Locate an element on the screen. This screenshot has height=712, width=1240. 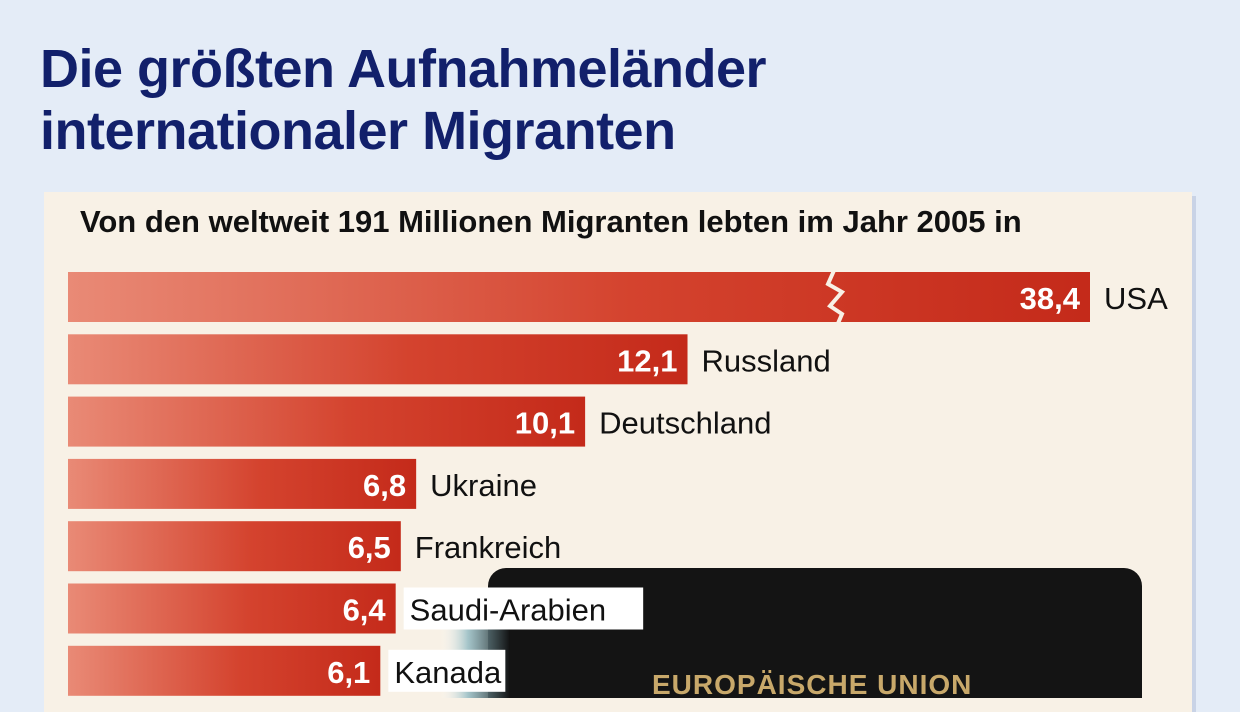
eu-box-label: EUROPÄISCHE UNION is located at coordinates (812, 683).